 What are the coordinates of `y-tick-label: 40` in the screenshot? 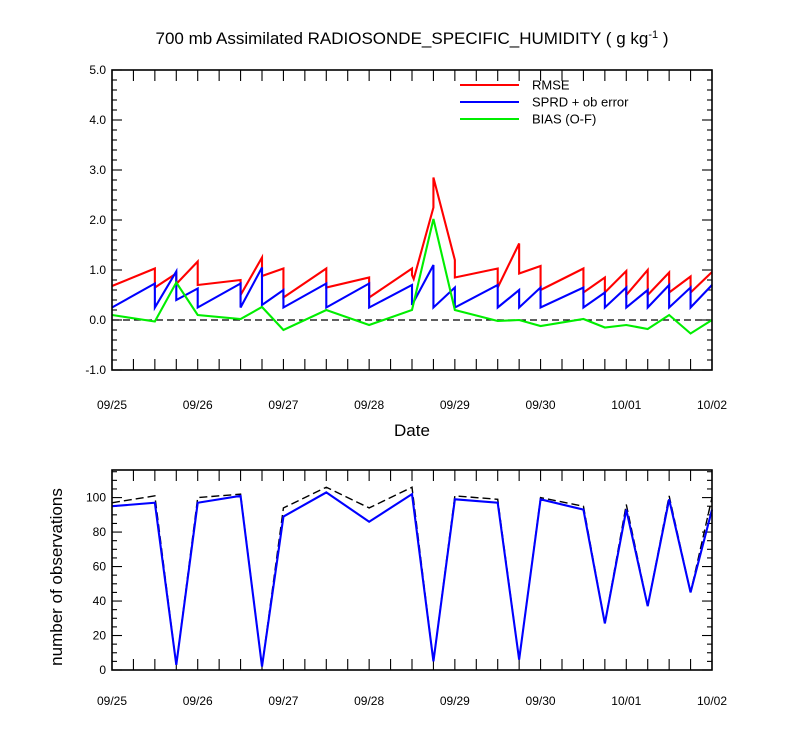 It's located at (100, 601).